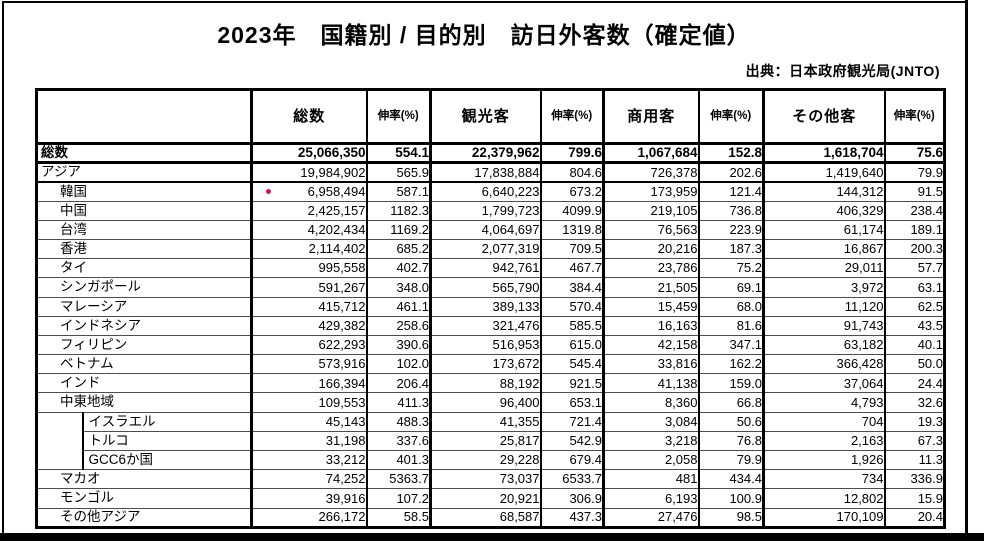  What do you see at coordinates (308, 307) in the screenshot?
I see `value-cell: 415,712` at bounding box center [308, 307].